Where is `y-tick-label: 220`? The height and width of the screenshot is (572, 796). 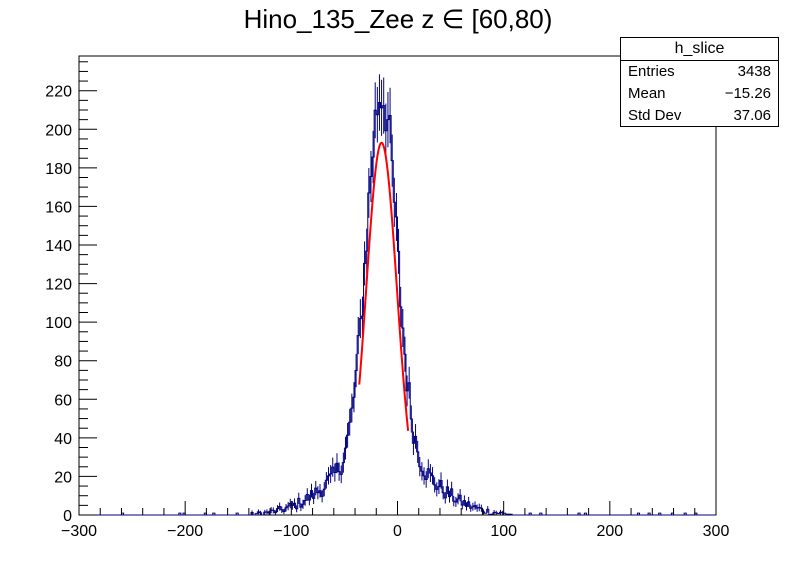
y-tick-label: 220 is located at coordinates (58, 92).